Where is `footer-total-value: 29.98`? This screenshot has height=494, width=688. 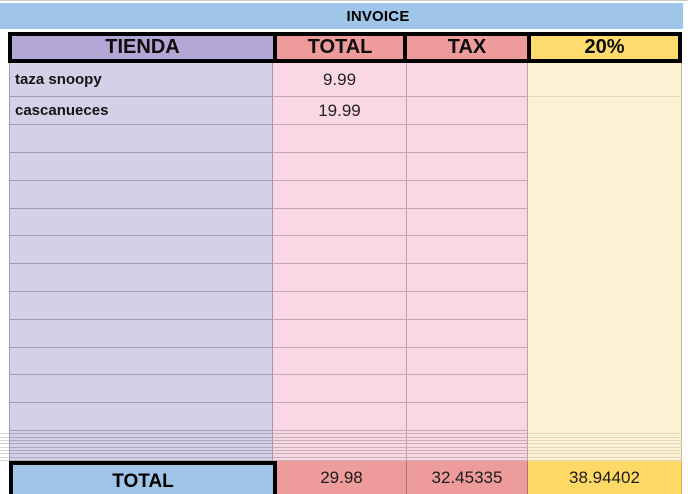 footer-total-value: 29.98 is located at coordinates (342, 477).